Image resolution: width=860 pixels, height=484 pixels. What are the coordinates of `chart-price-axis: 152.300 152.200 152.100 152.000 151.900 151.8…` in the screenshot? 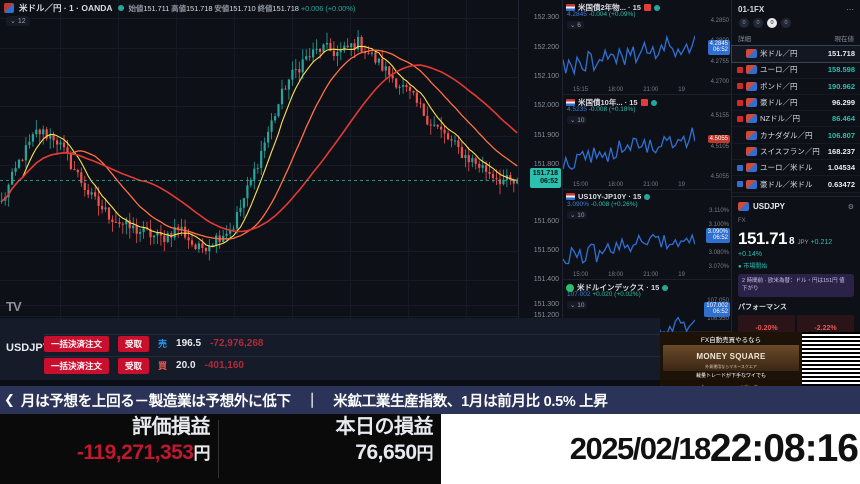 It's located at (540, 159).